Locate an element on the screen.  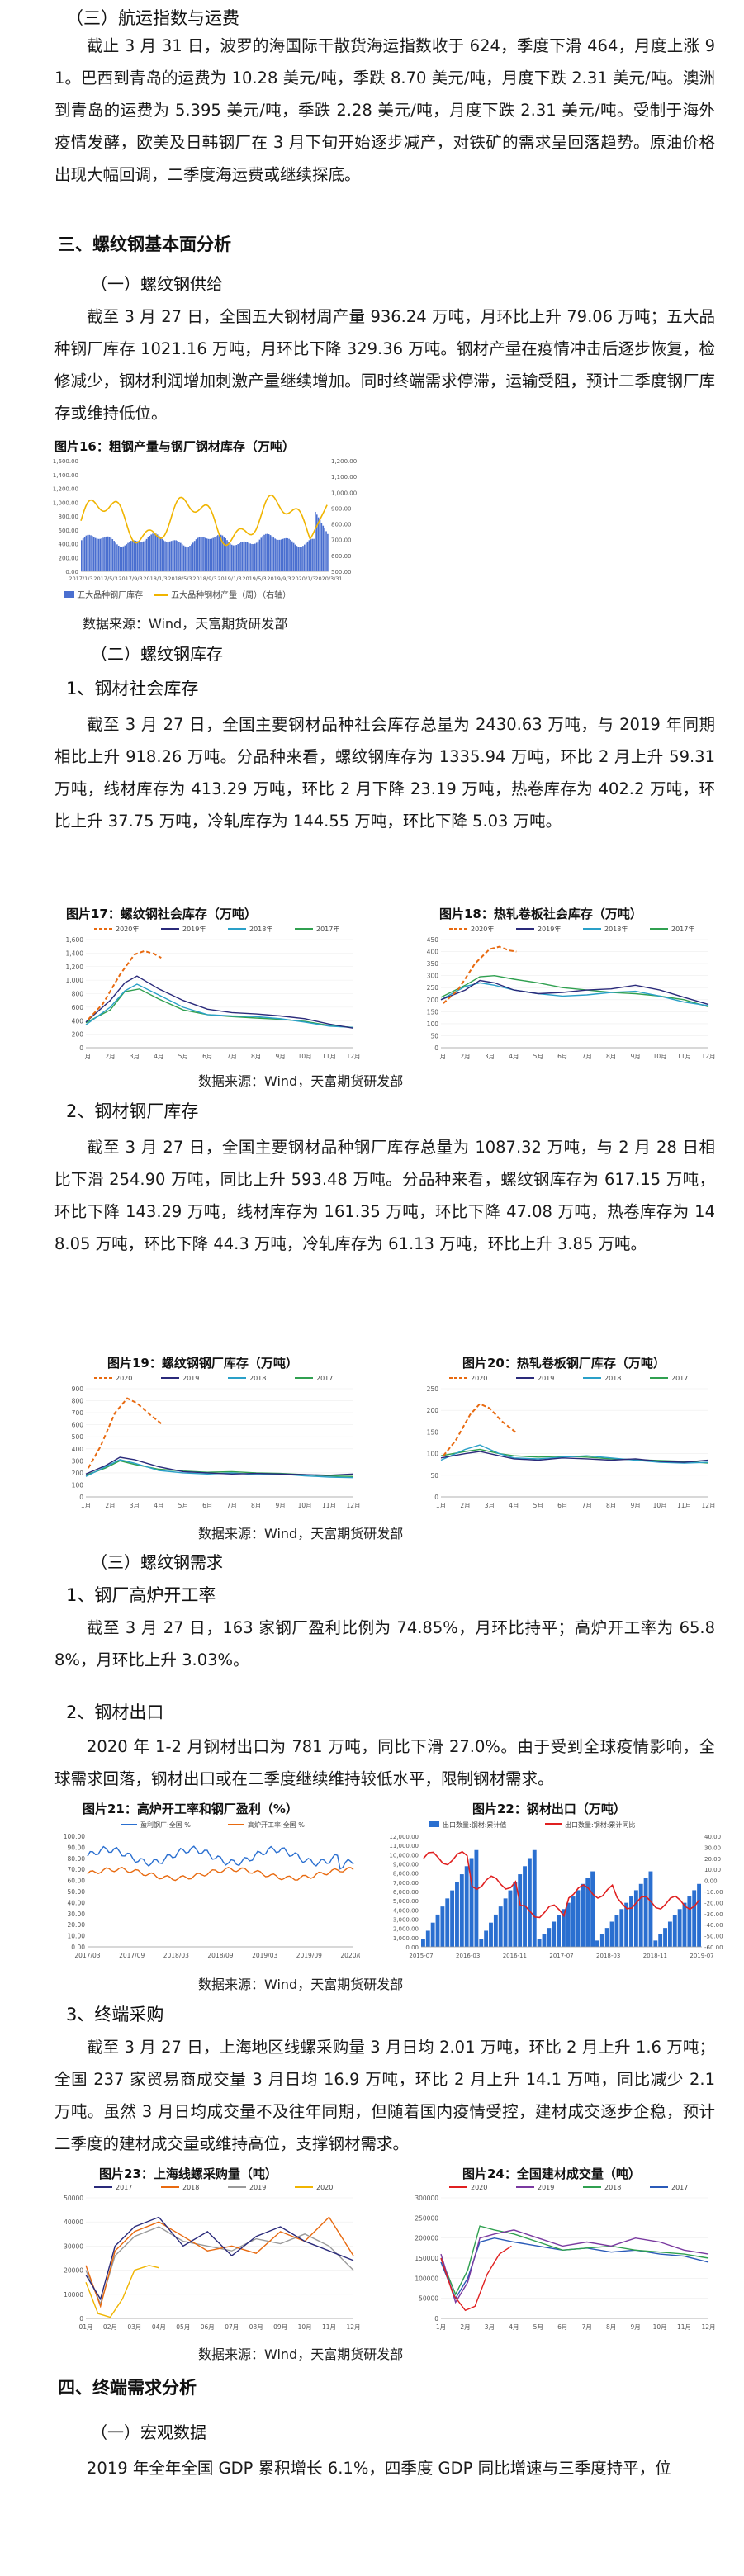
y-tick-label: 1,000 is located at coordinates (75, 980).